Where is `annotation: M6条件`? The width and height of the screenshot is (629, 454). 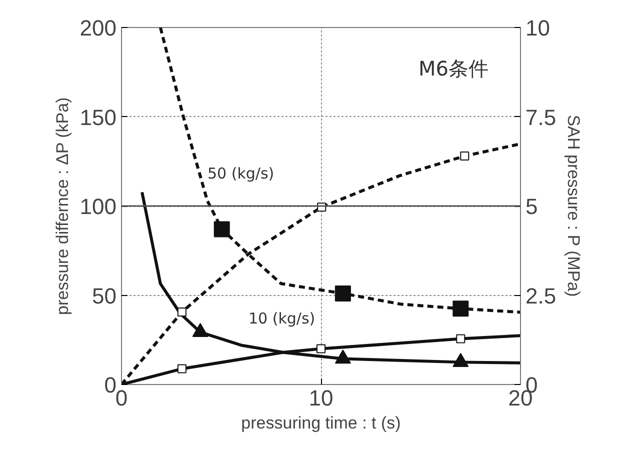 annotation: M6条件 is located at coordinates (453, 68).